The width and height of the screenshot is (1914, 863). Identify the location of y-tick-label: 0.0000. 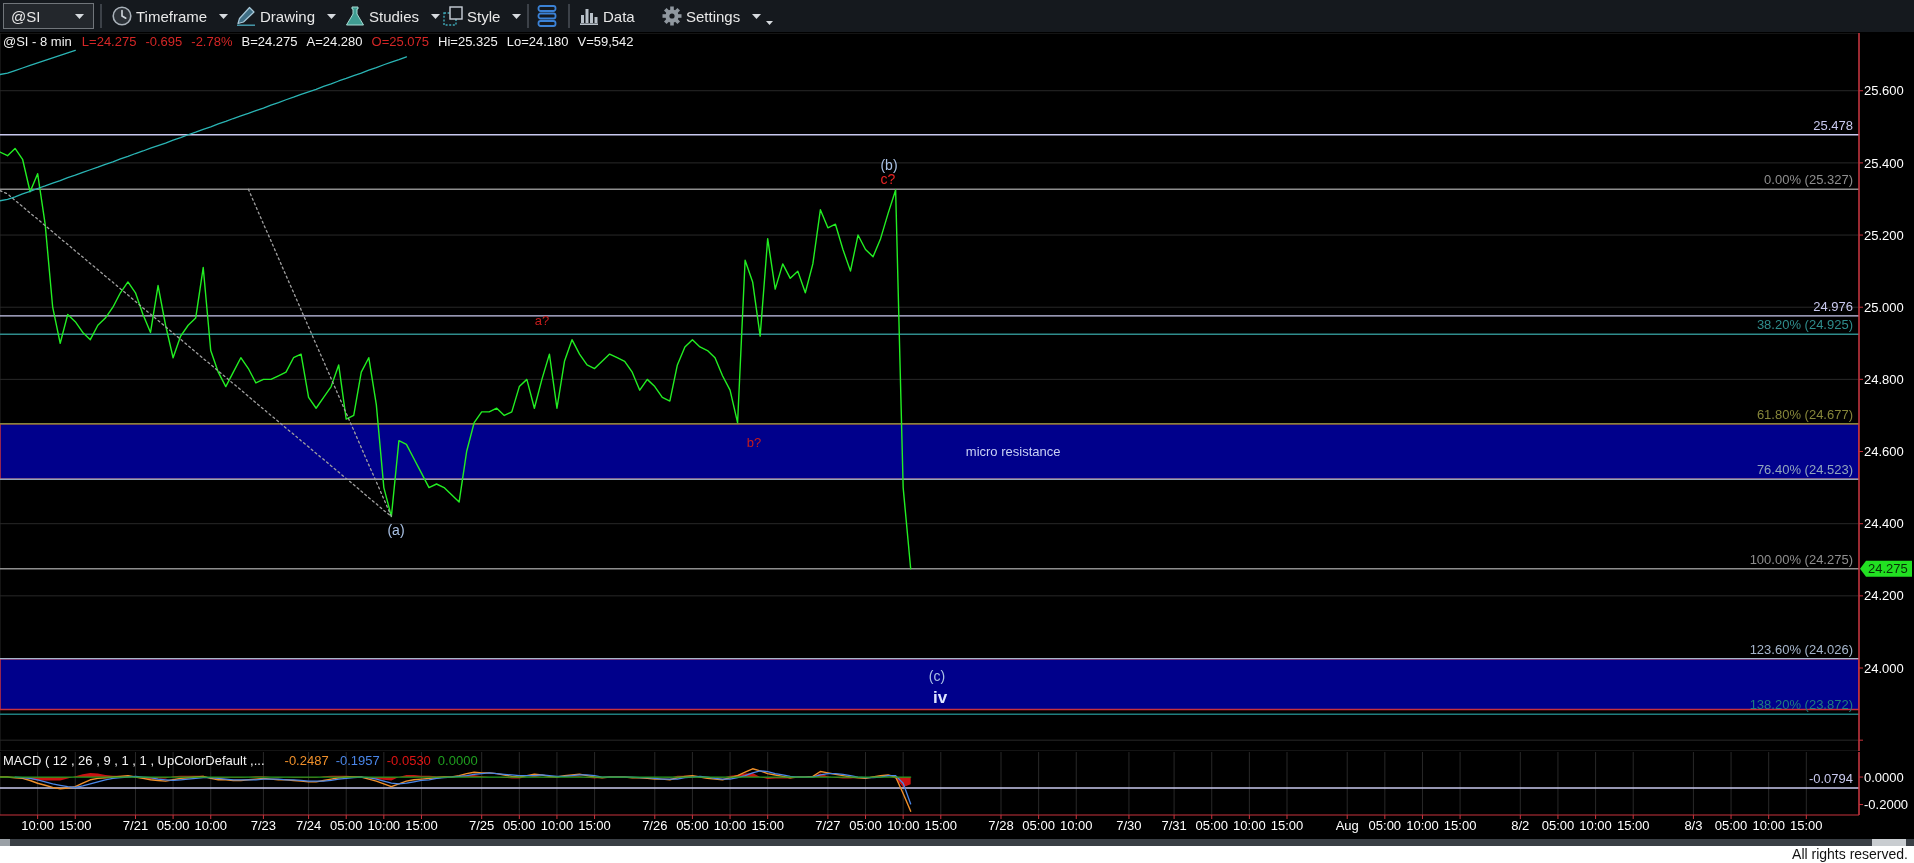
(1884, 777).